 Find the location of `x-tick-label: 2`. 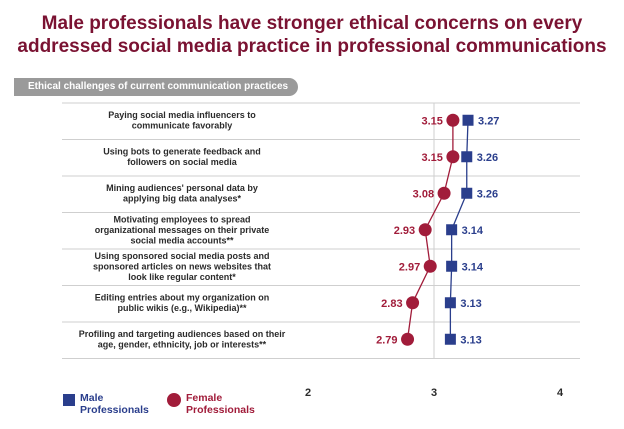

x-tick-label: 2 is located at coordinates (308, 393).